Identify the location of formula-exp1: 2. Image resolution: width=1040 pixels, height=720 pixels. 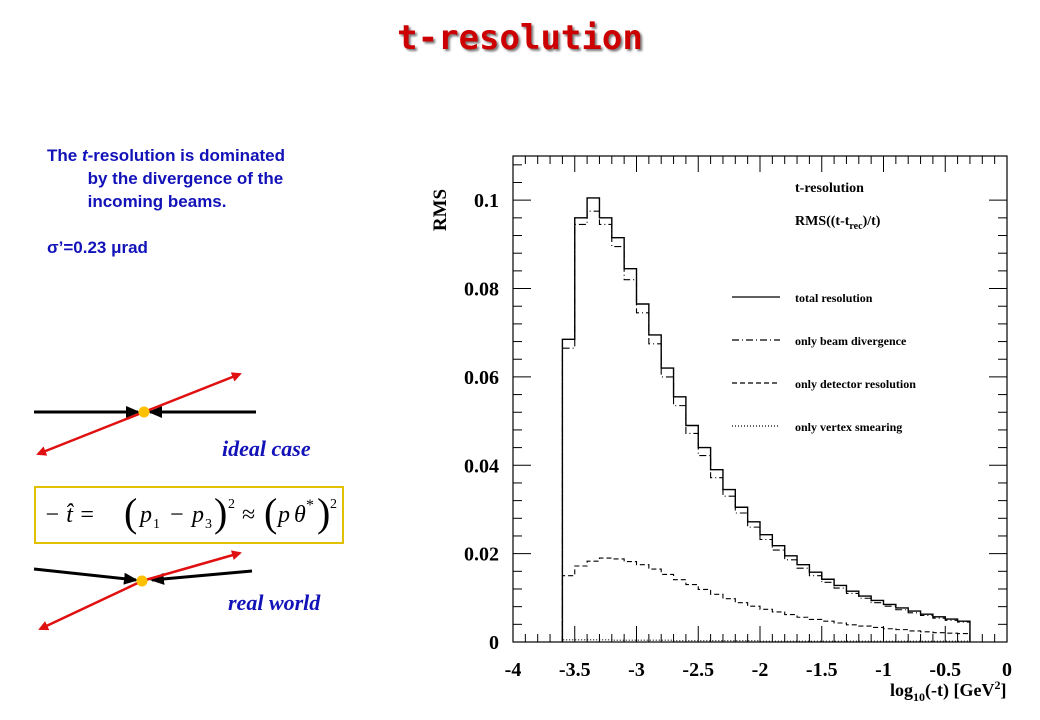
(231, 504).